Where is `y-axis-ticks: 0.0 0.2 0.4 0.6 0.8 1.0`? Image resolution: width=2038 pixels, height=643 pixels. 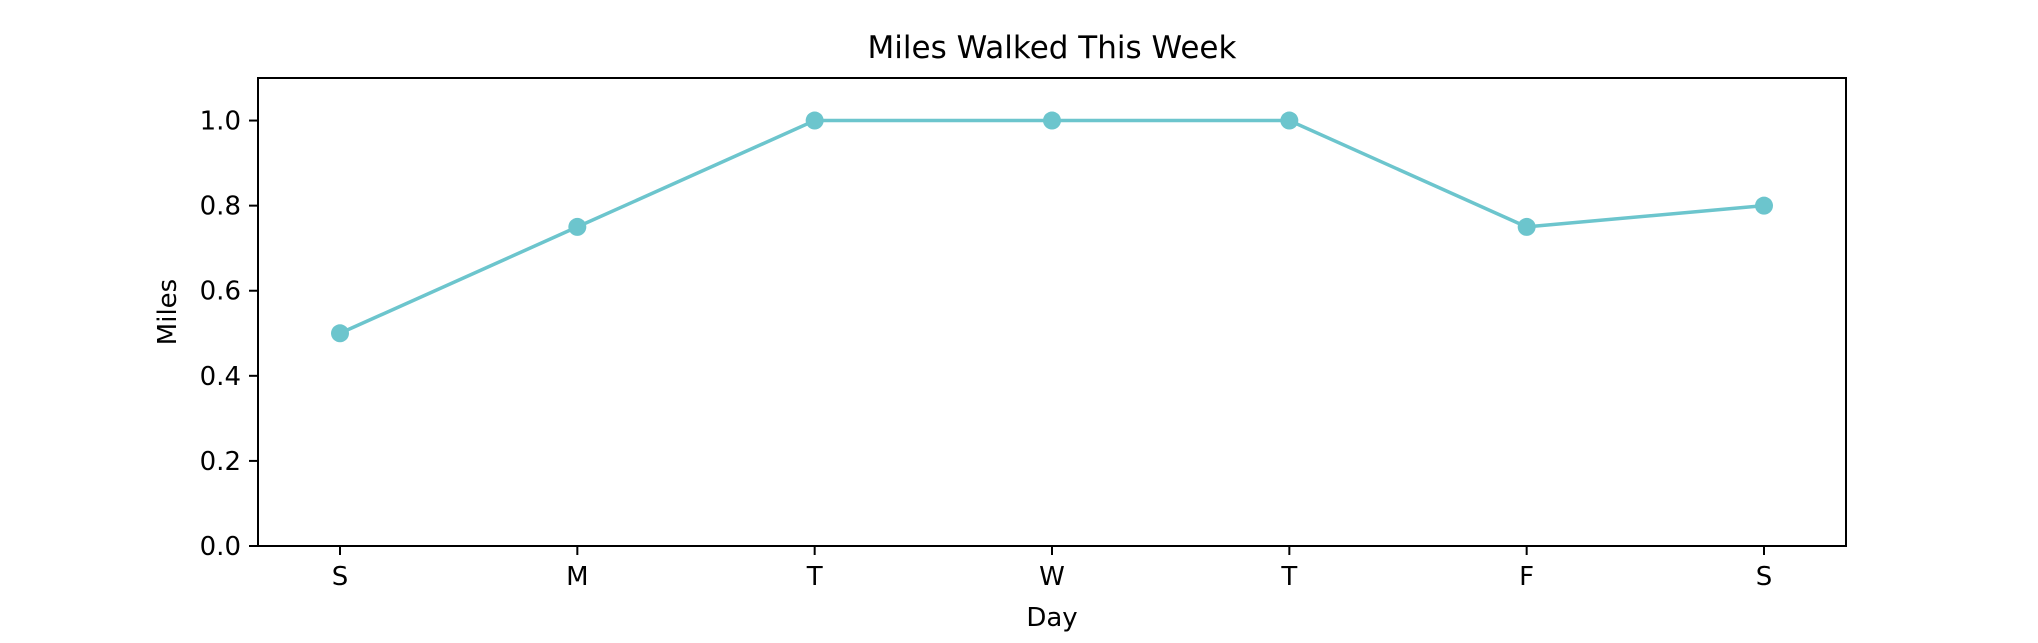 y-axis-ticks: 0.0 0.2 0.4 0.6 0.8 1.0 is located at coordinates (229, 334).